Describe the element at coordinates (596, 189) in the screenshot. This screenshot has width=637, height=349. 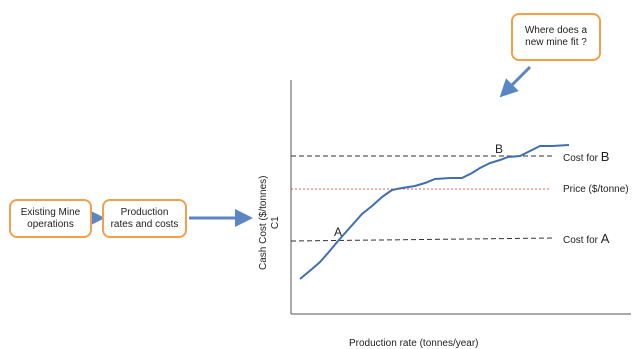
I see `price-label: Price ($/tonne)` at that location.